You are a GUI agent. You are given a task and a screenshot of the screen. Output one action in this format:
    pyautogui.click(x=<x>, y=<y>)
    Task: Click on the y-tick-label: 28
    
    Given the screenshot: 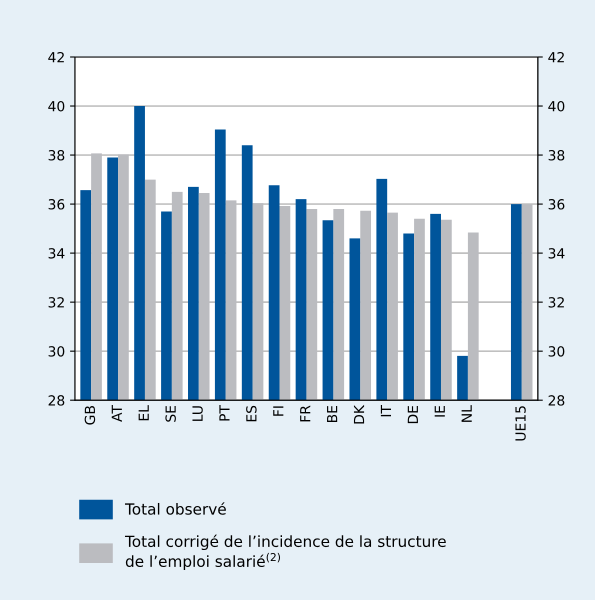 What is the action you would take?
    pyautogui.click(x=56, y=400)
    